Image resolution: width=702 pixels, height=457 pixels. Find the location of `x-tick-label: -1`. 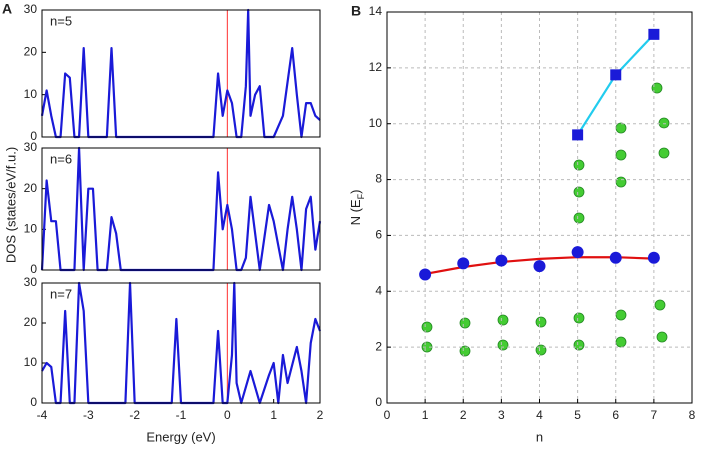

x-tick-label: -1 is located at coordinates (181, 415).